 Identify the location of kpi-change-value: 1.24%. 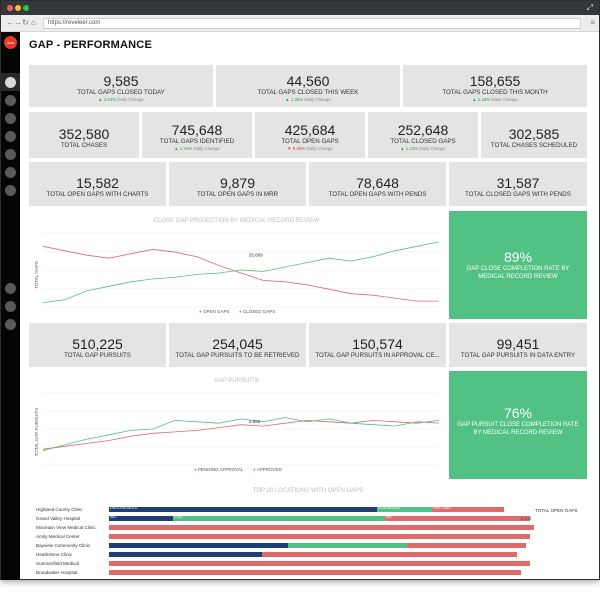
(110, 99).